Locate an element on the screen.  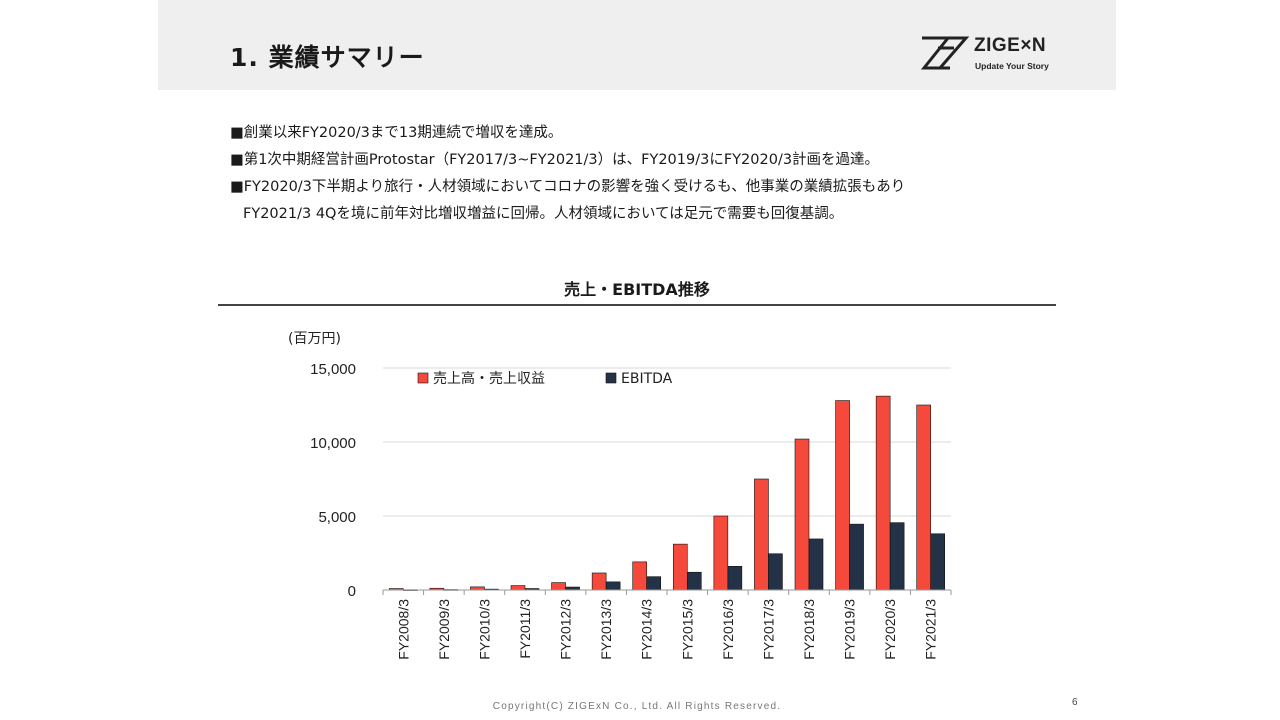
x-tick-label: FY2019/3 is located at coordinates (850, 629).